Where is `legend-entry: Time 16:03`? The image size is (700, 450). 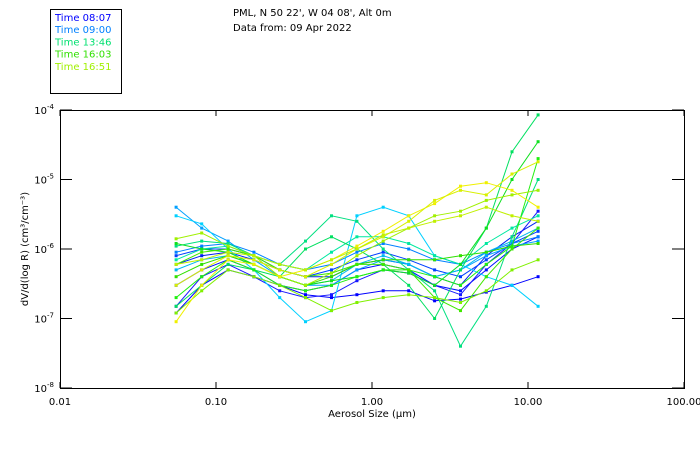
legend-entry: Time 16:03 is located at coordinates (82, 55).